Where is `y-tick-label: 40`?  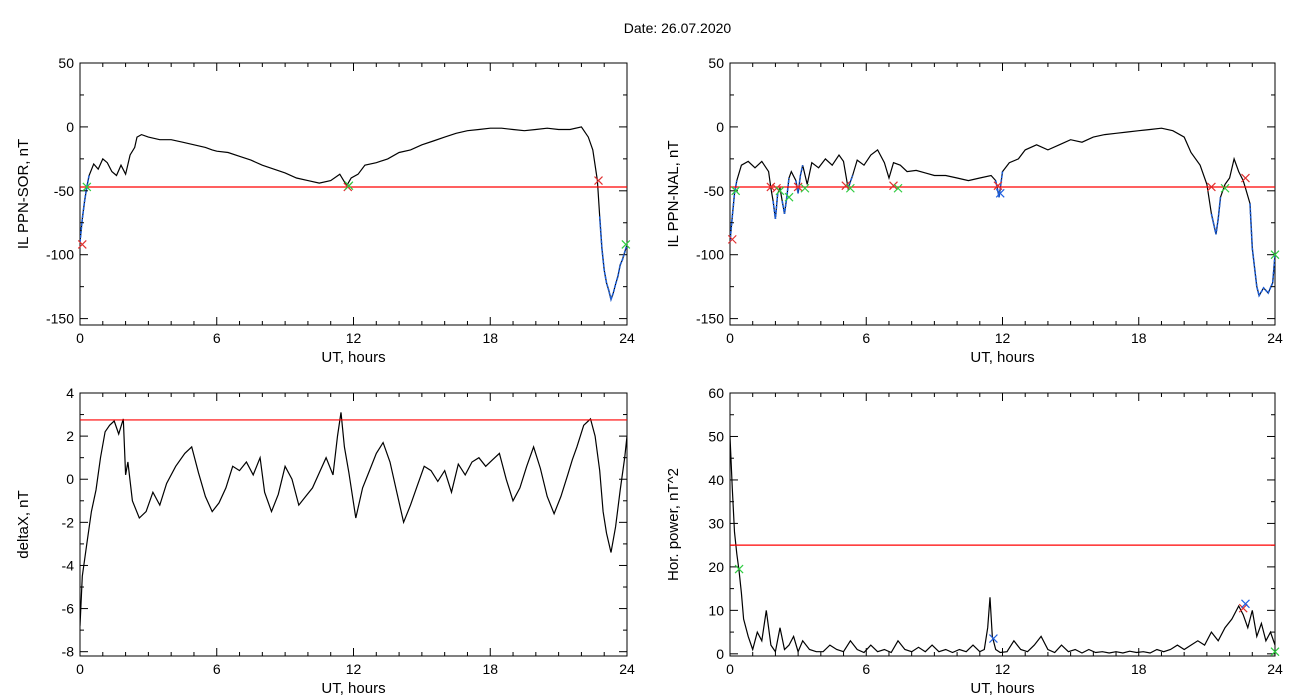 y-tick-label: 40 is located at coordinates (716, 480).